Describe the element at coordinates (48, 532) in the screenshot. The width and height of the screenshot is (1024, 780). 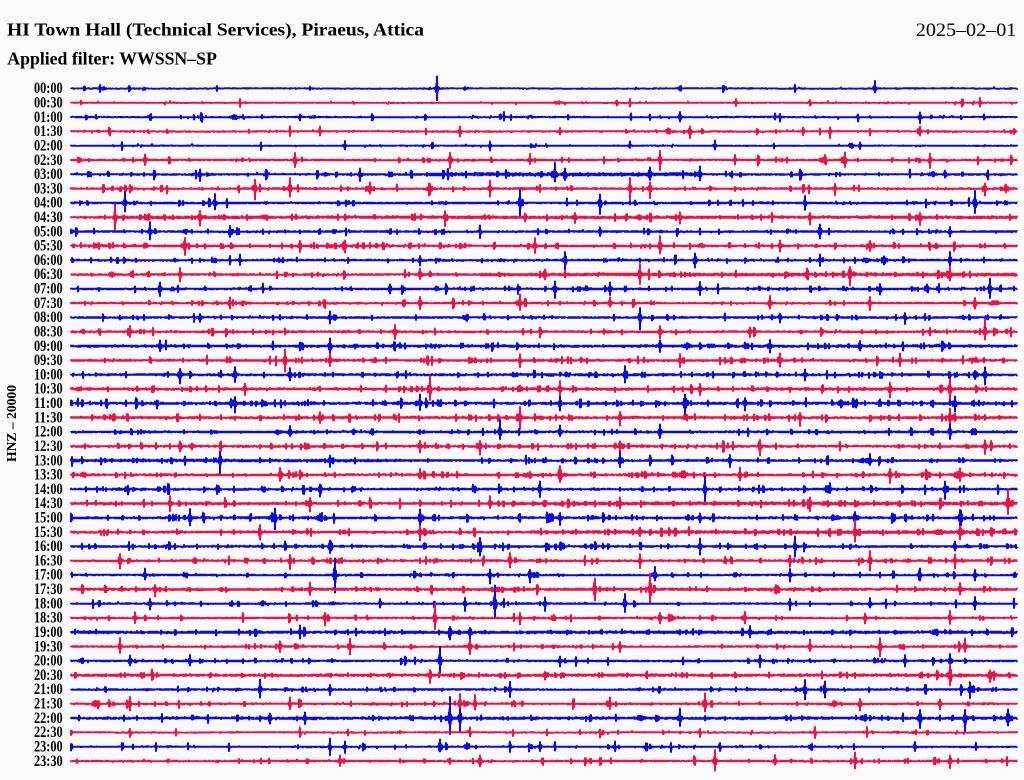
I see `svg-text: 15:30` at that location.